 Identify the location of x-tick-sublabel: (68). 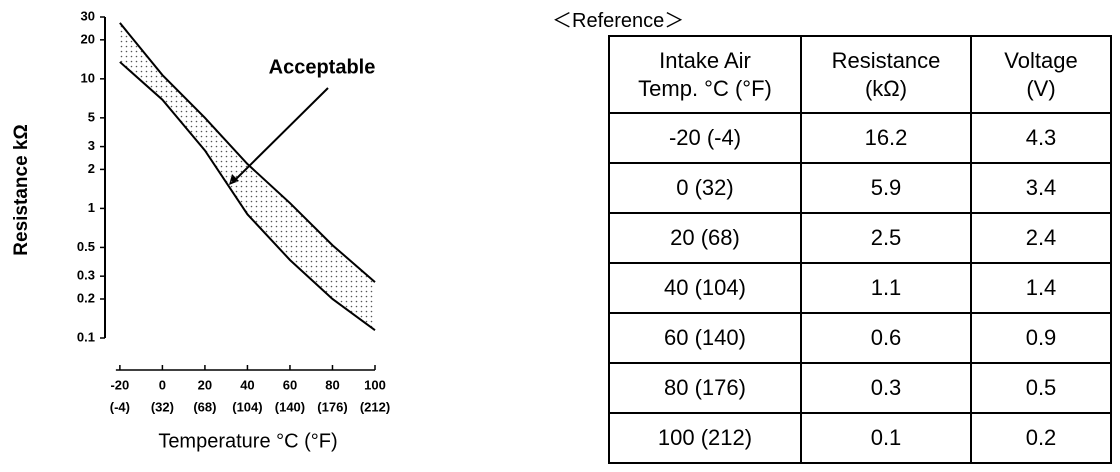
(204, 406).